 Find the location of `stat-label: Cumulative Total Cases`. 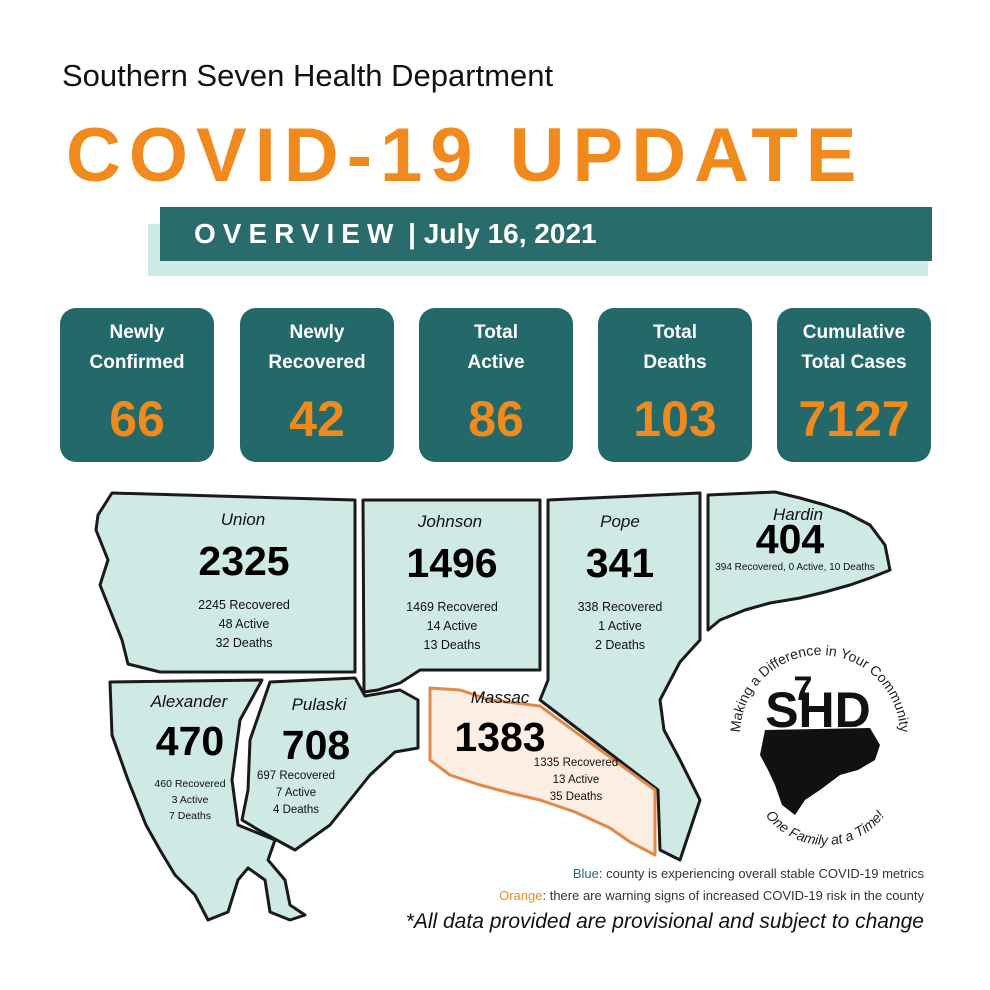

stat-label: Cumulative Total Cases is located at coordinates (854, 347).